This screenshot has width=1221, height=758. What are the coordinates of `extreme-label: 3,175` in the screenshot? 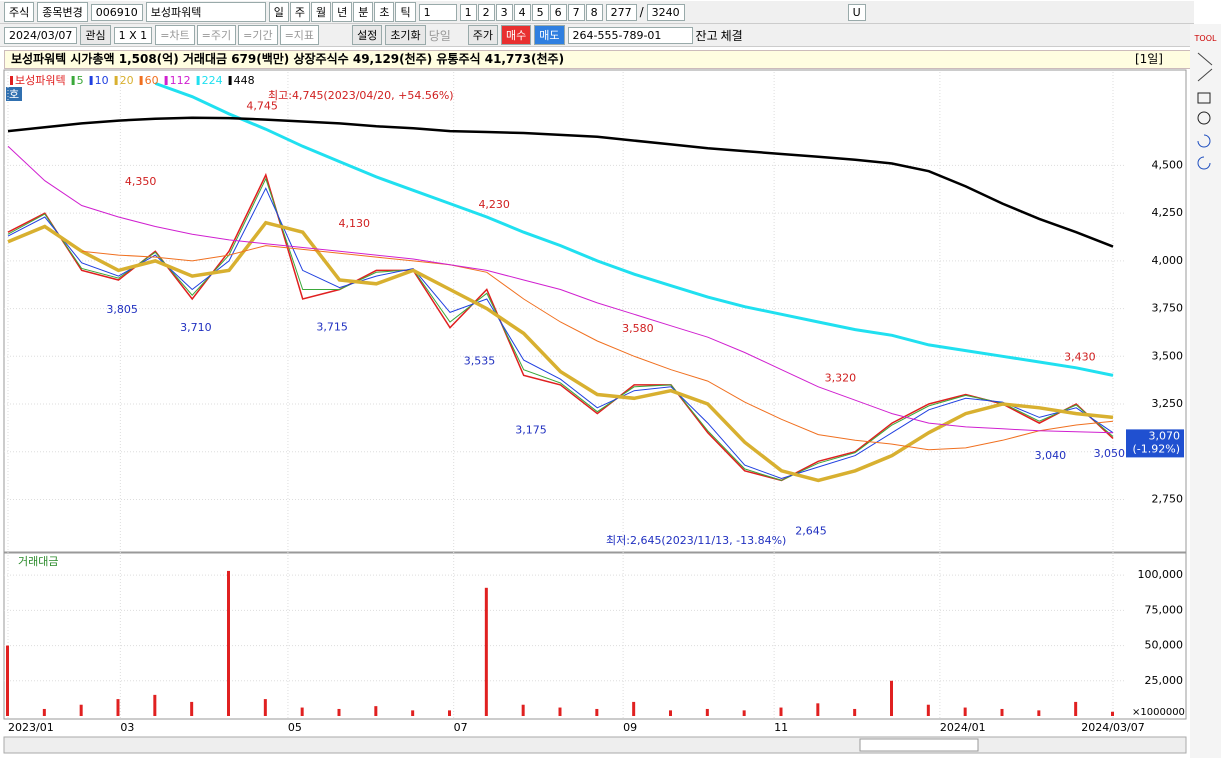 It's located at (531, 429).